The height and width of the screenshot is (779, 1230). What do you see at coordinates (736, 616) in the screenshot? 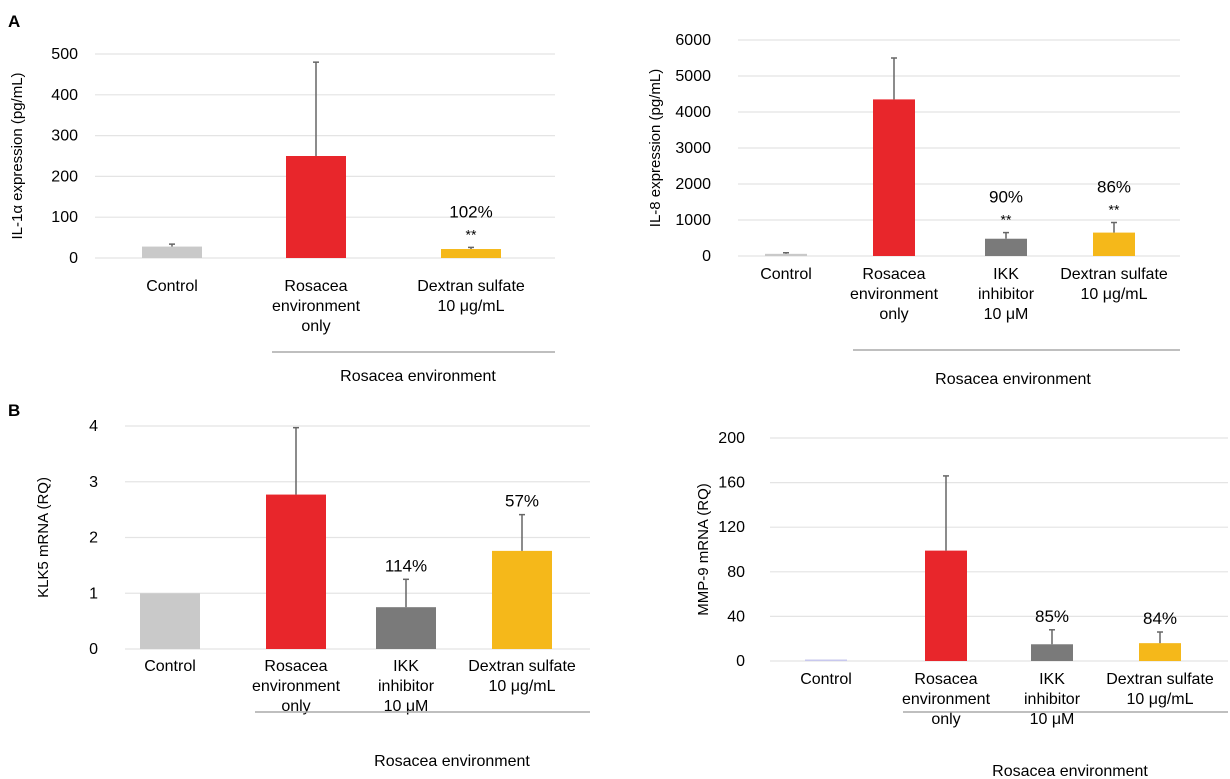
I see `y-tick-label: 40` at bounding box center [736, 616].